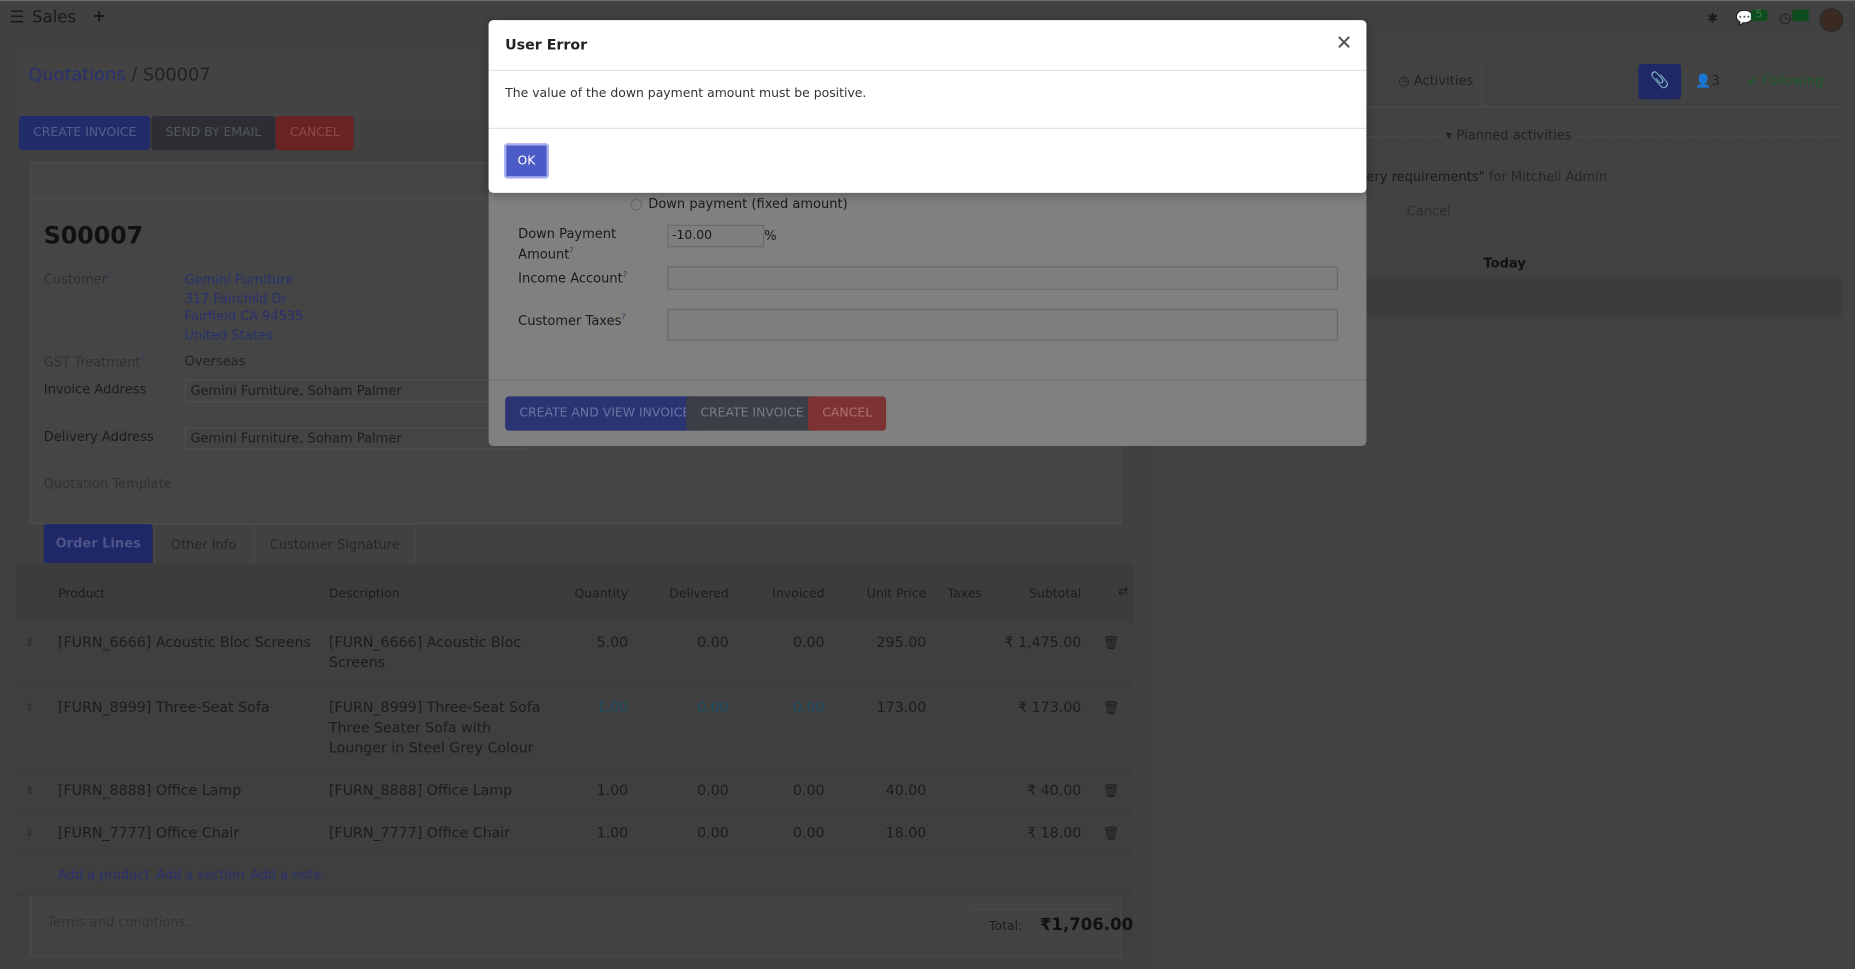  I want to click on dialog-title: User Error, so click(546, 45).